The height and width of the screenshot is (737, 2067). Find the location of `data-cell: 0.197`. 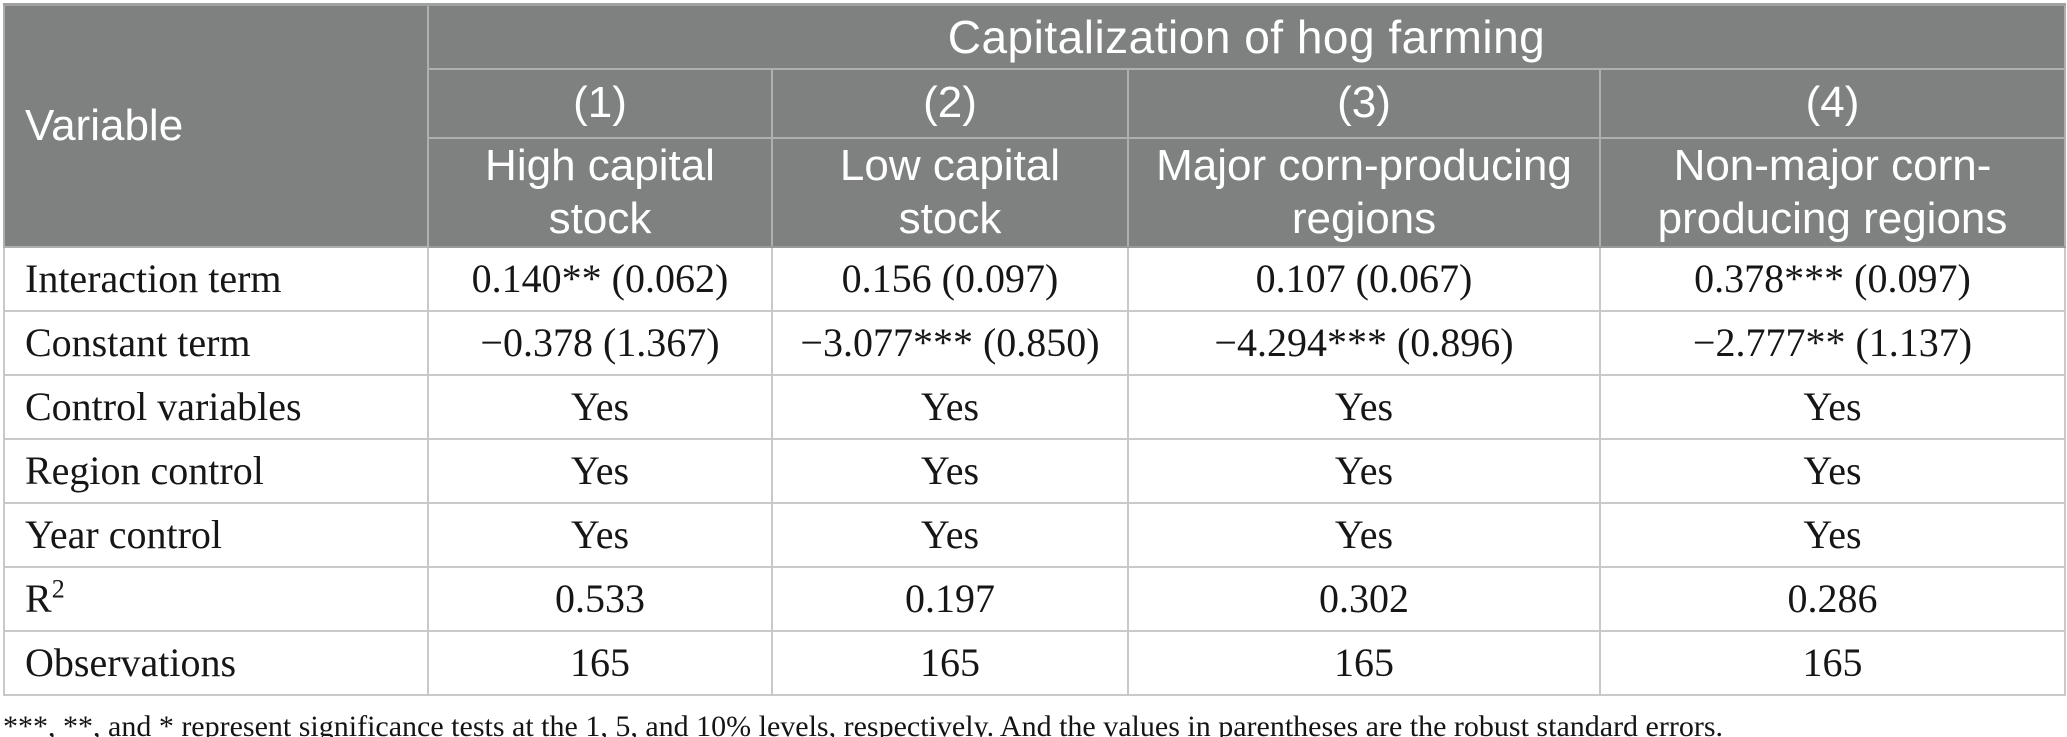

data-cell: 0.197 is located at coordinates (950, 598).